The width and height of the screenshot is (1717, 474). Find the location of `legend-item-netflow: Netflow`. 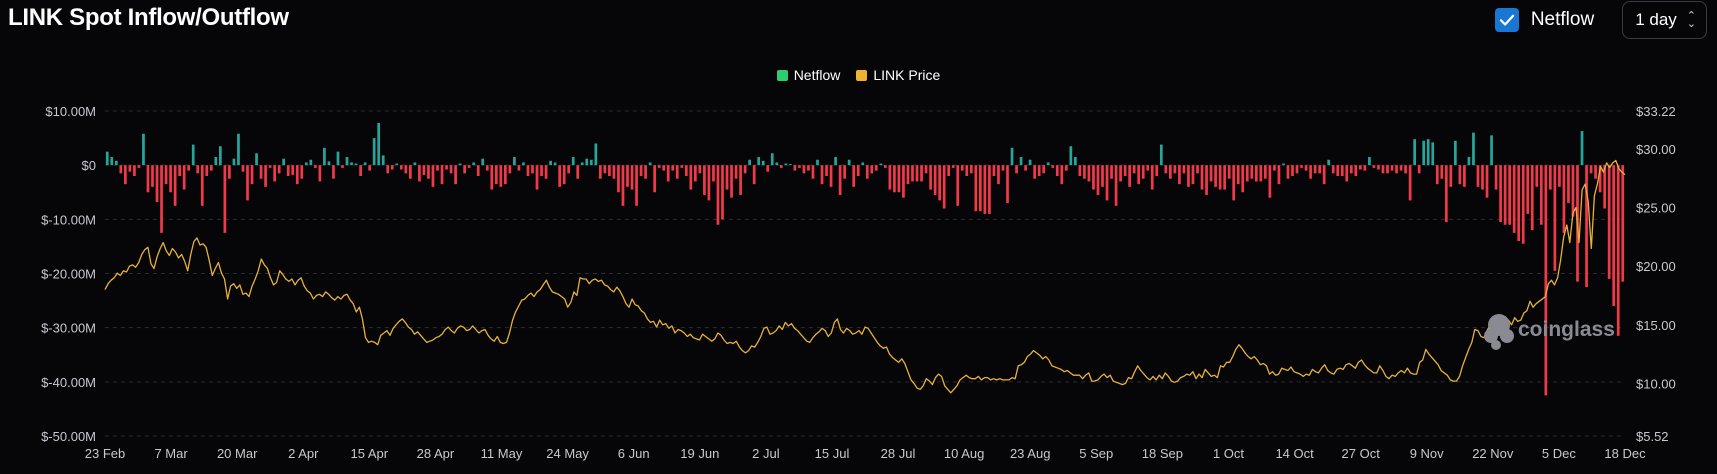

legend-item-netflow: Netflow is located at coordinates (808, 75).